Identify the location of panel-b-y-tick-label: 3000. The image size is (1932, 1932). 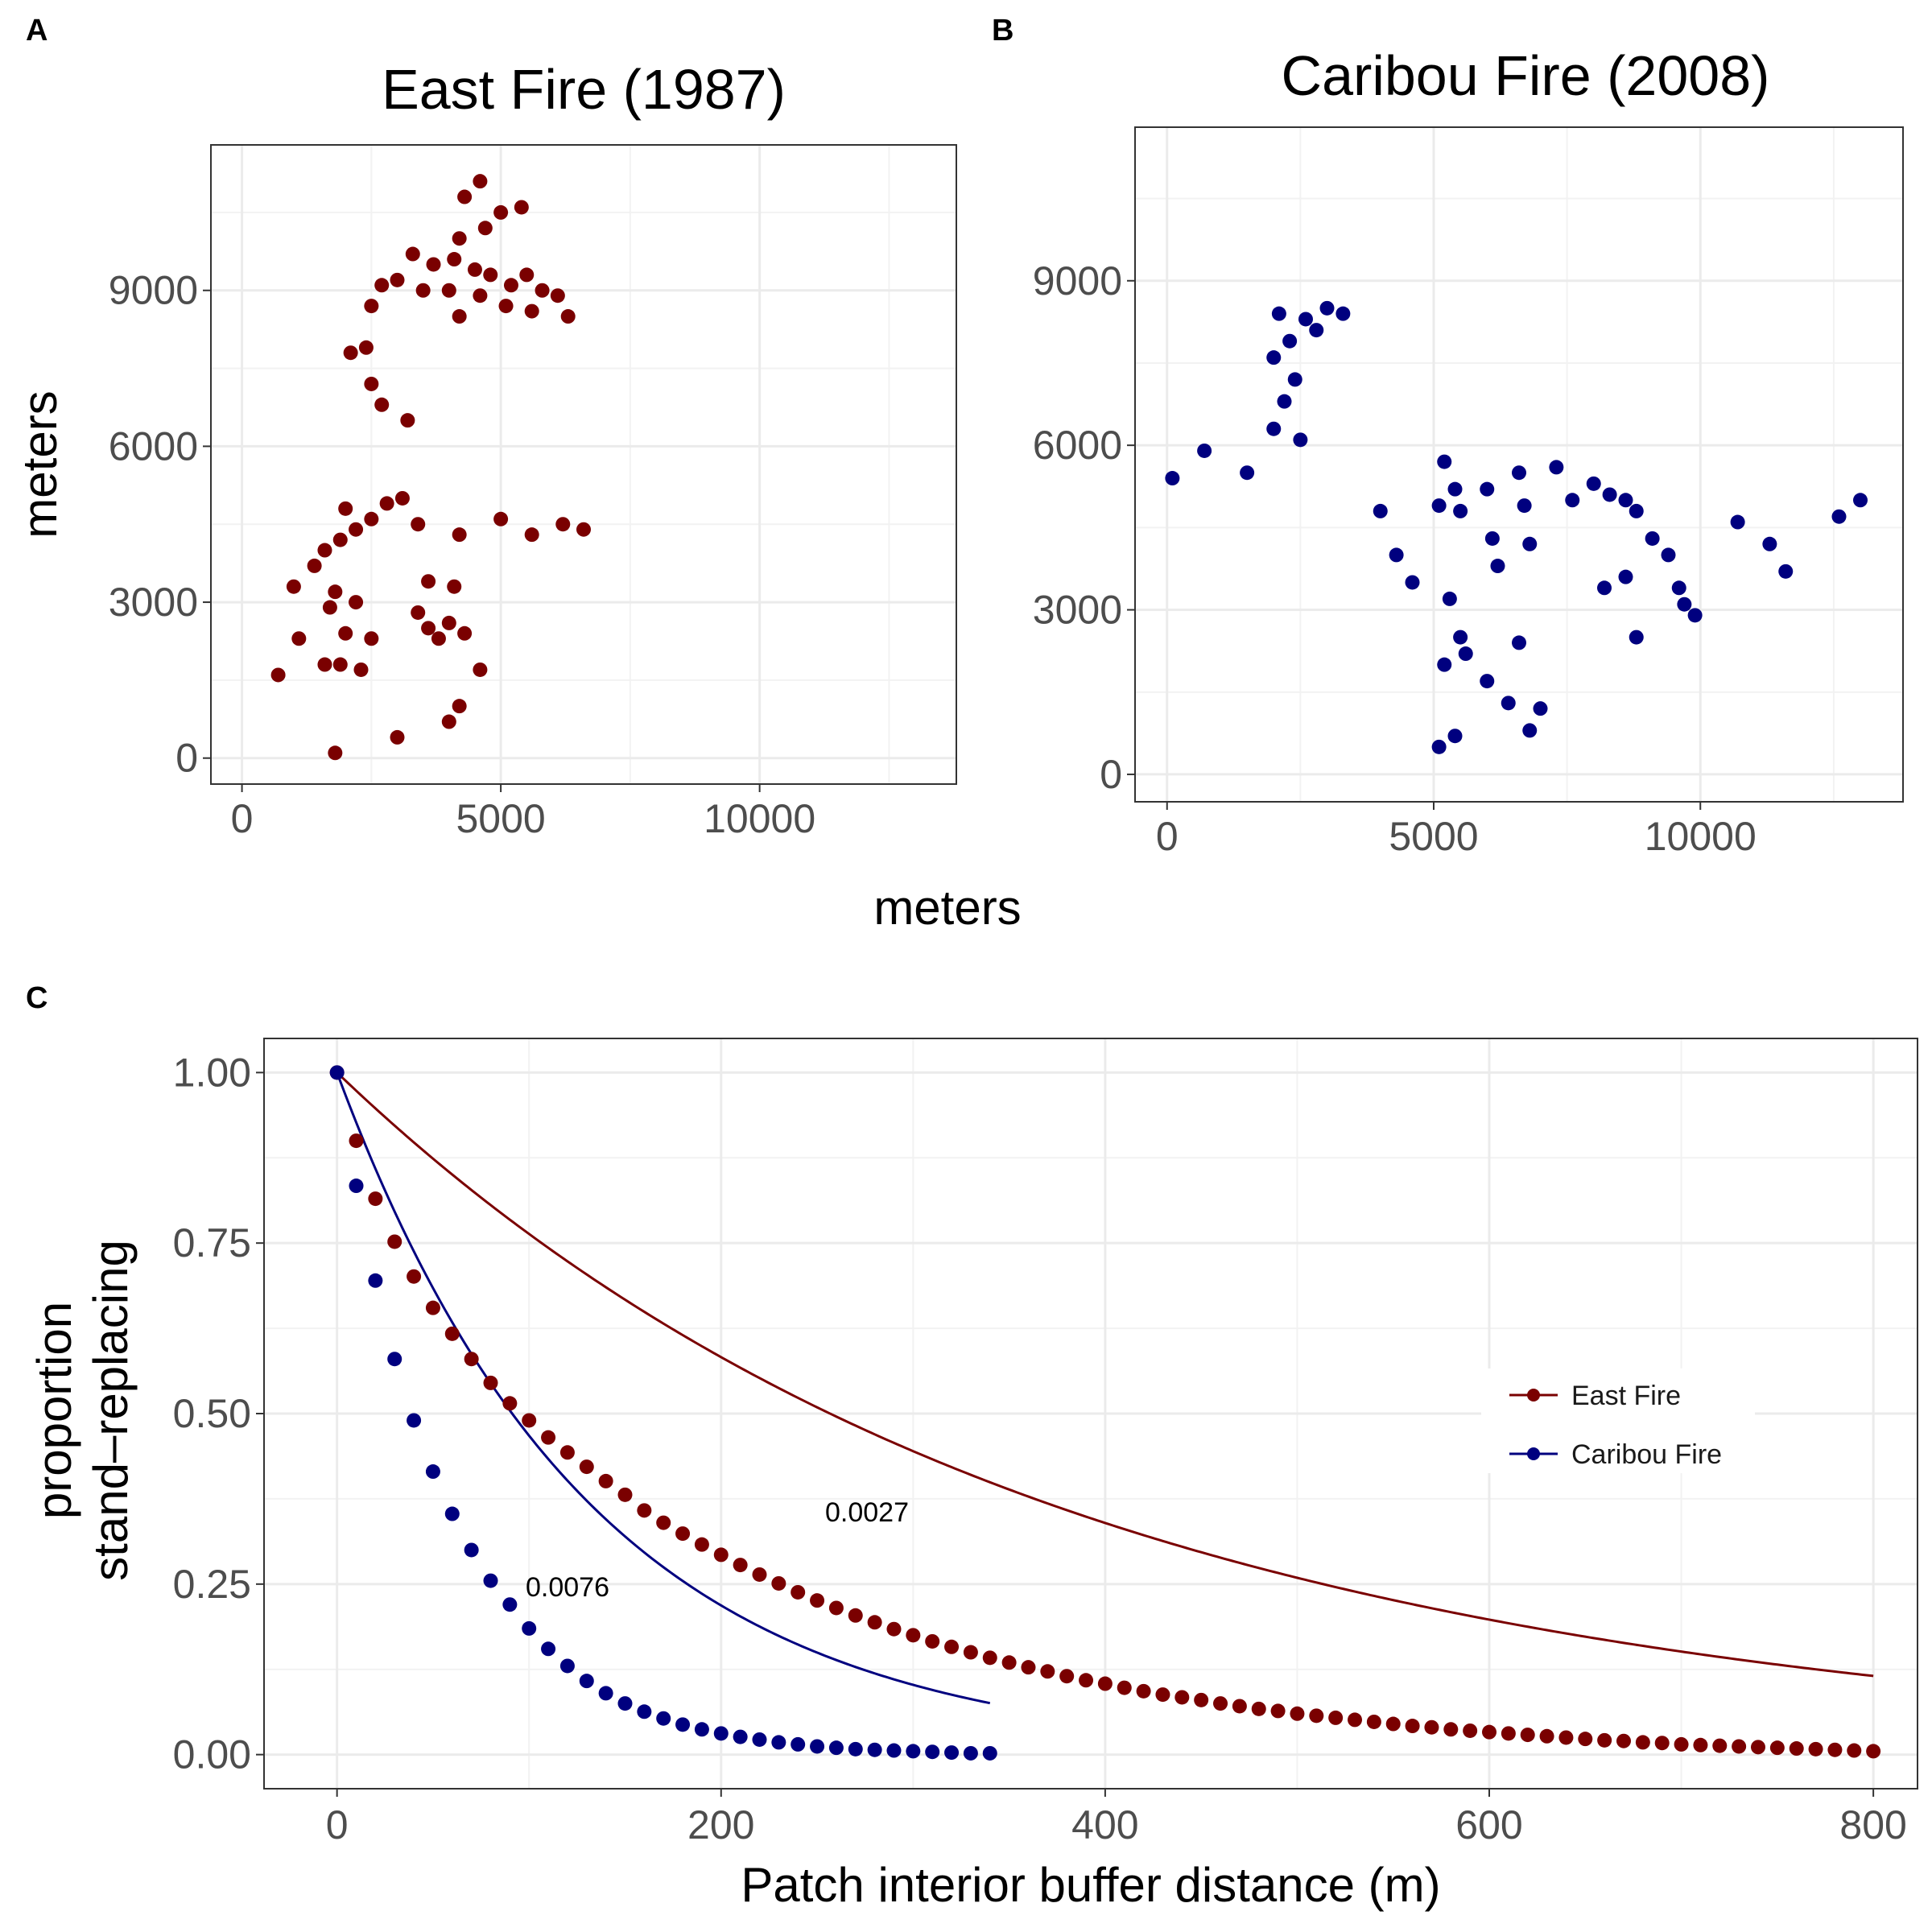
(1077, 610).